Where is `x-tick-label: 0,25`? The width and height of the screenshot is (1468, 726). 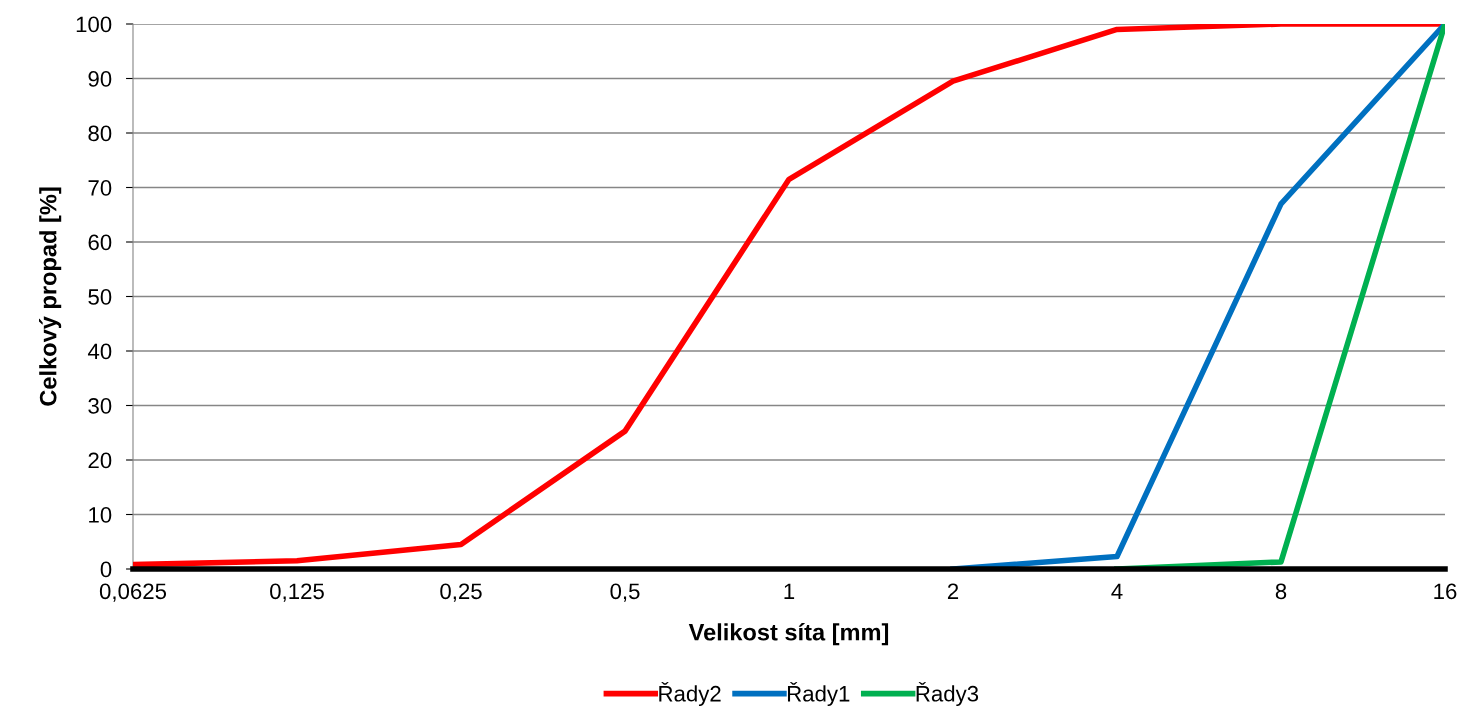 x-tick-label: 0,25 is located at coordinates (461, 592).